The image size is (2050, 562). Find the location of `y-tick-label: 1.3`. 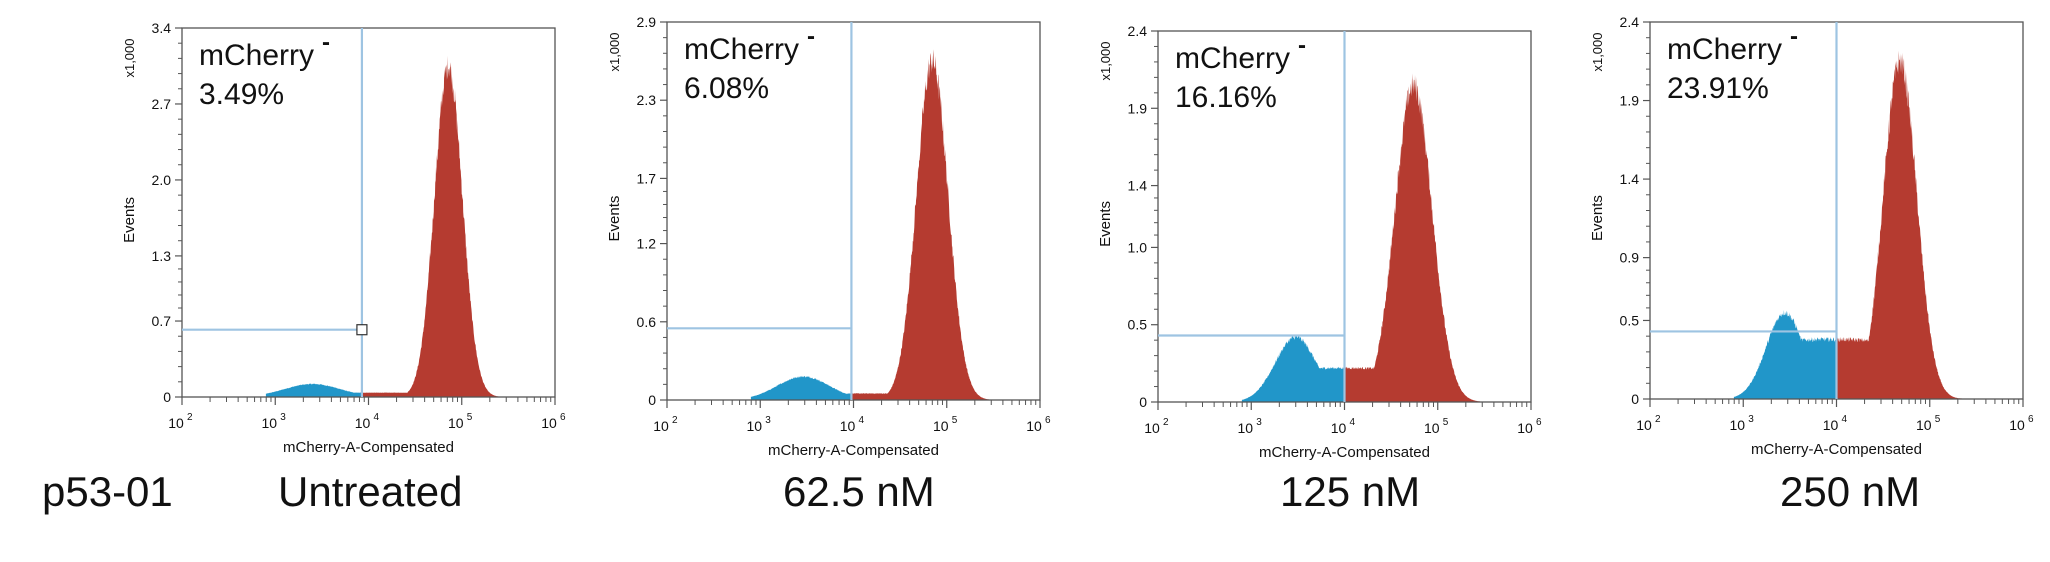

y-tick-label: 1.3 is located at coordinates (162, 256).